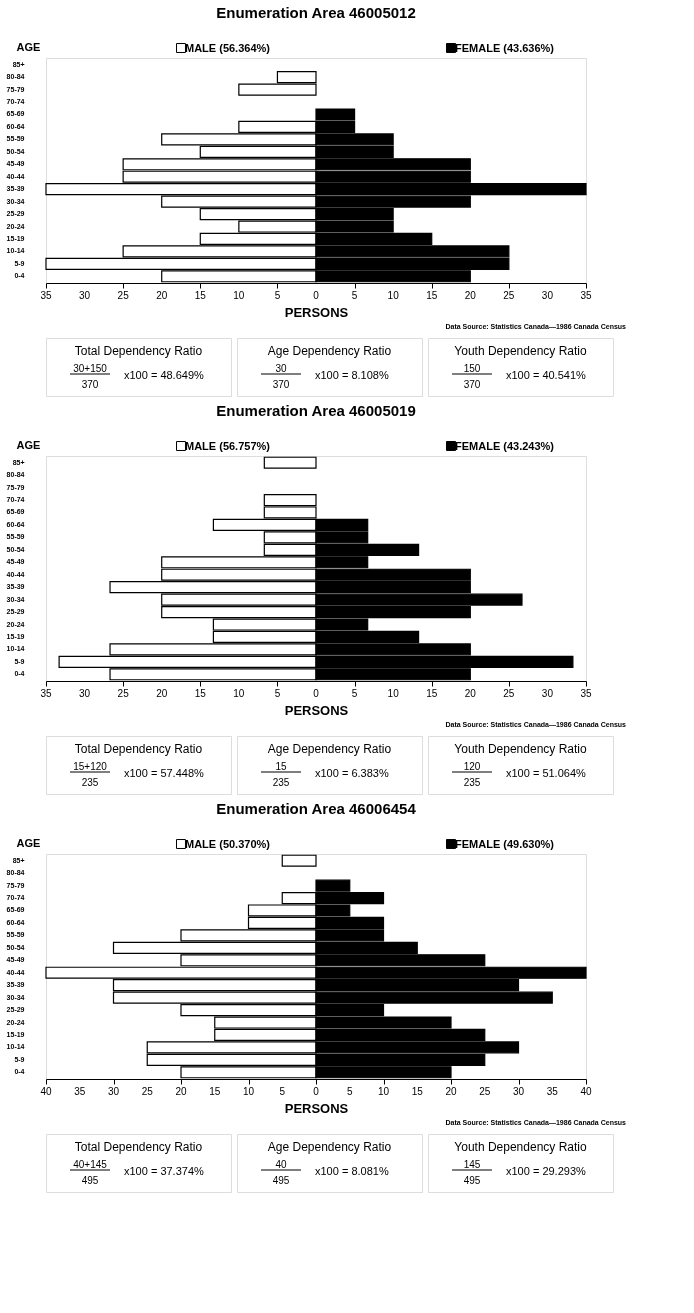 The width and height of the screenshot is (694, 1313). What do you see at coordinates (281, 1164) in the screenshot?
I see `text: 40` at bounding box center [281, 1164].